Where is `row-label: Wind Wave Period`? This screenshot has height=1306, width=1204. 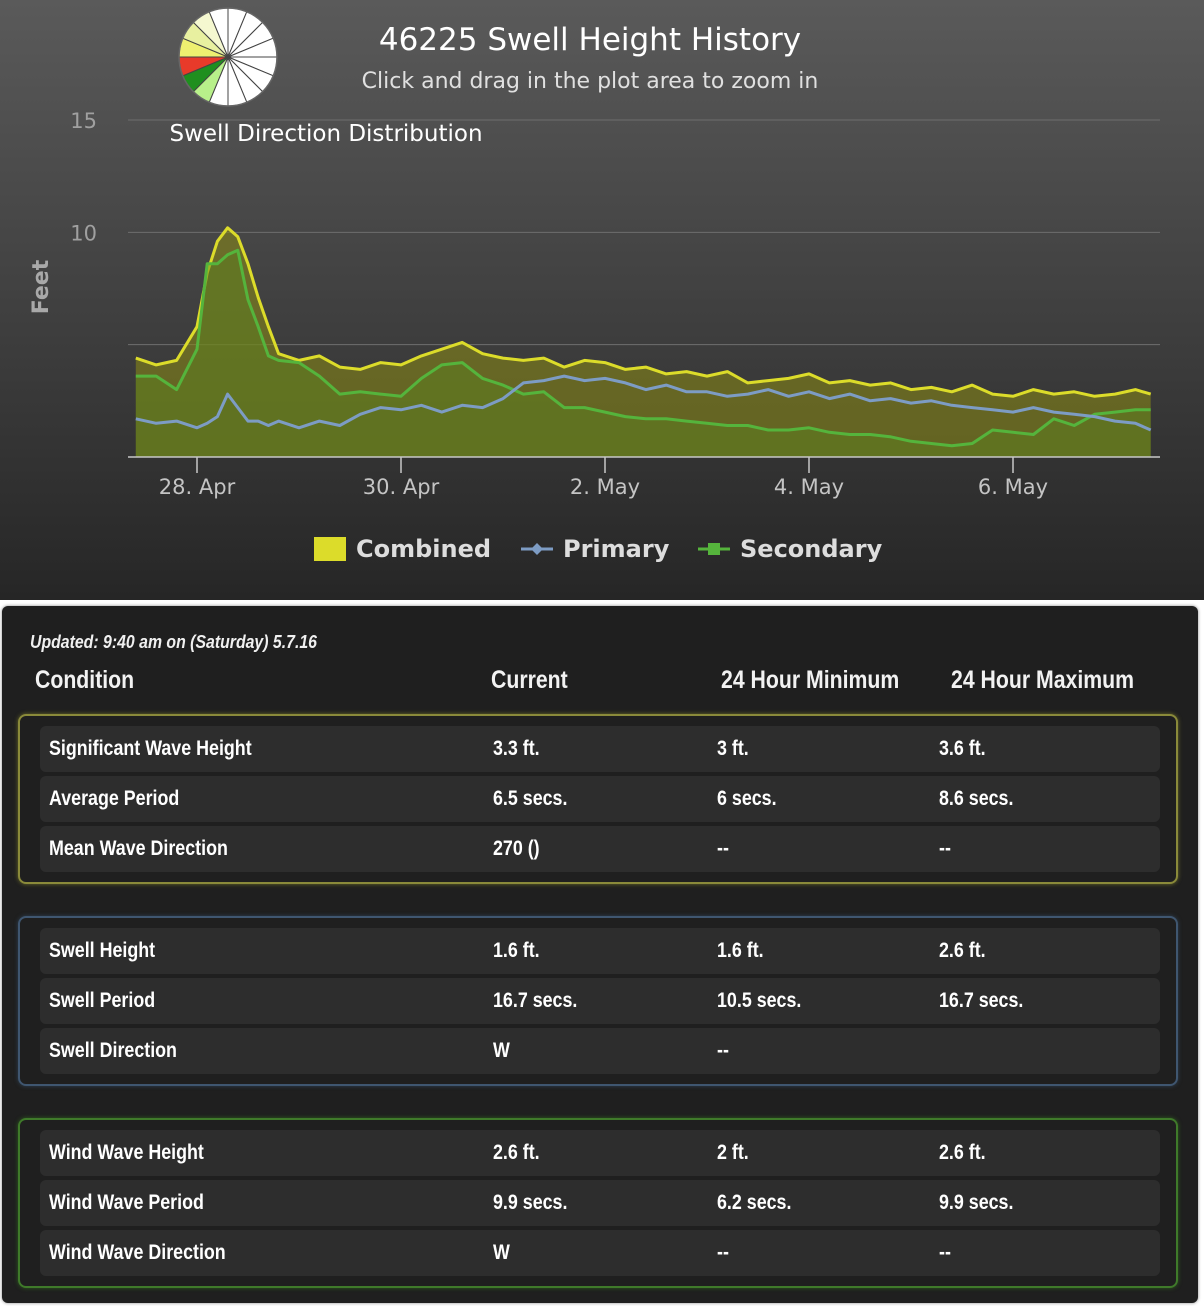
row-label: Wind Wave Period is located at coordinates (126, 1202).